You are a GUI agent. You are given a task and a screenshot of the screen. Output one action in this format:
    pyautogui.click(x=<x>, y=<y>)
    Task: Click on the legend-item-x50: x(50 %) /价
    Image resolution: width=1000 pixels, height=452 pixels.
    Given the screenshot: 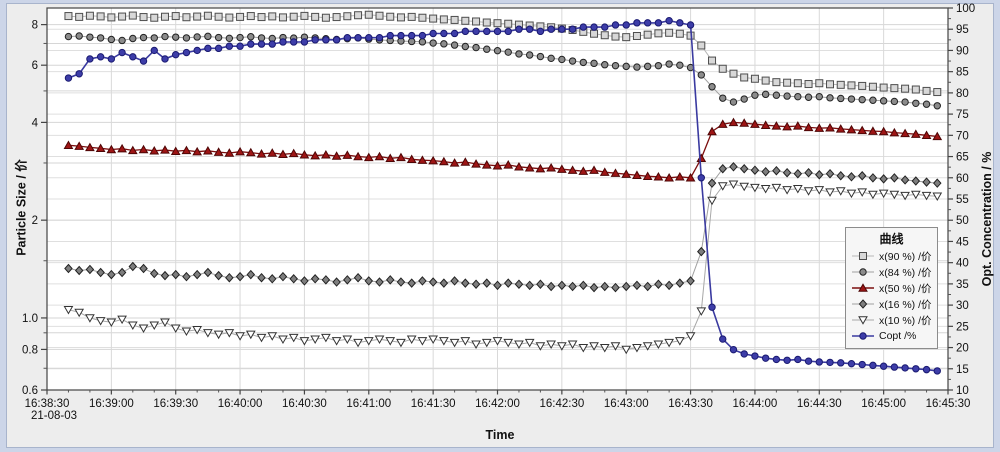 What is the action you would take?
    pyautogui.click(x=891, y=288)
    